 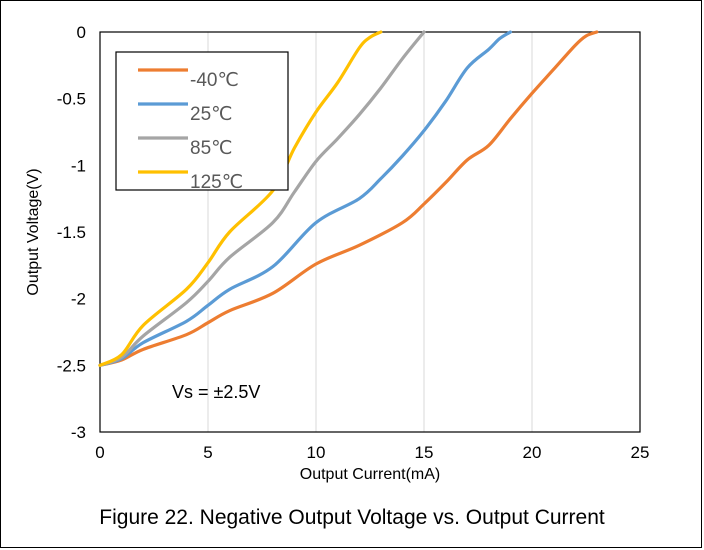 What do you see at coordinates (78, 432) in the screenshot?
I see `y-tick-label: -3` at bounding box center [78, 432].